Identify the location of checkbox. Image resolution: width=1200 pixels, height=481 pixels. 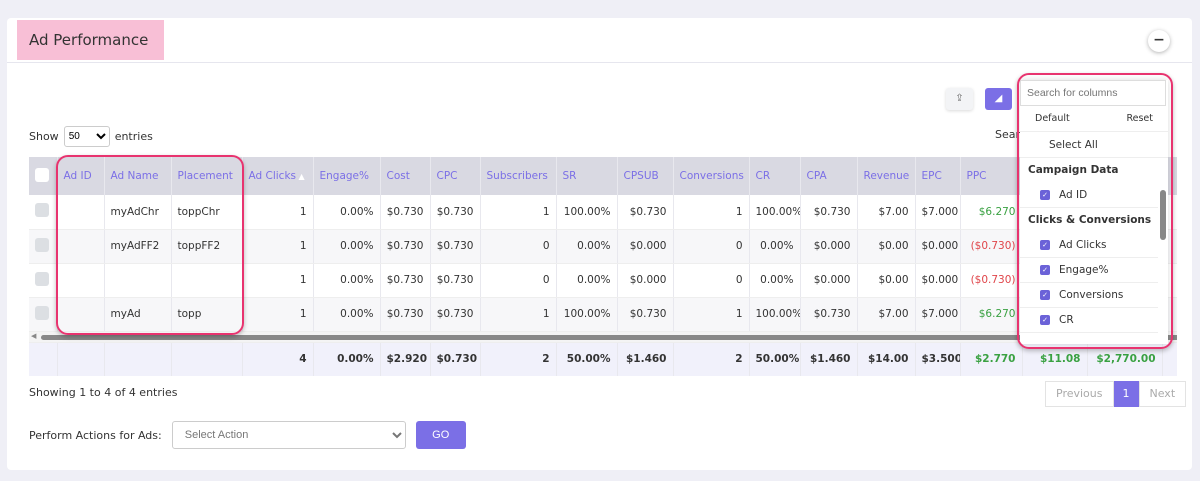
(42, 174).